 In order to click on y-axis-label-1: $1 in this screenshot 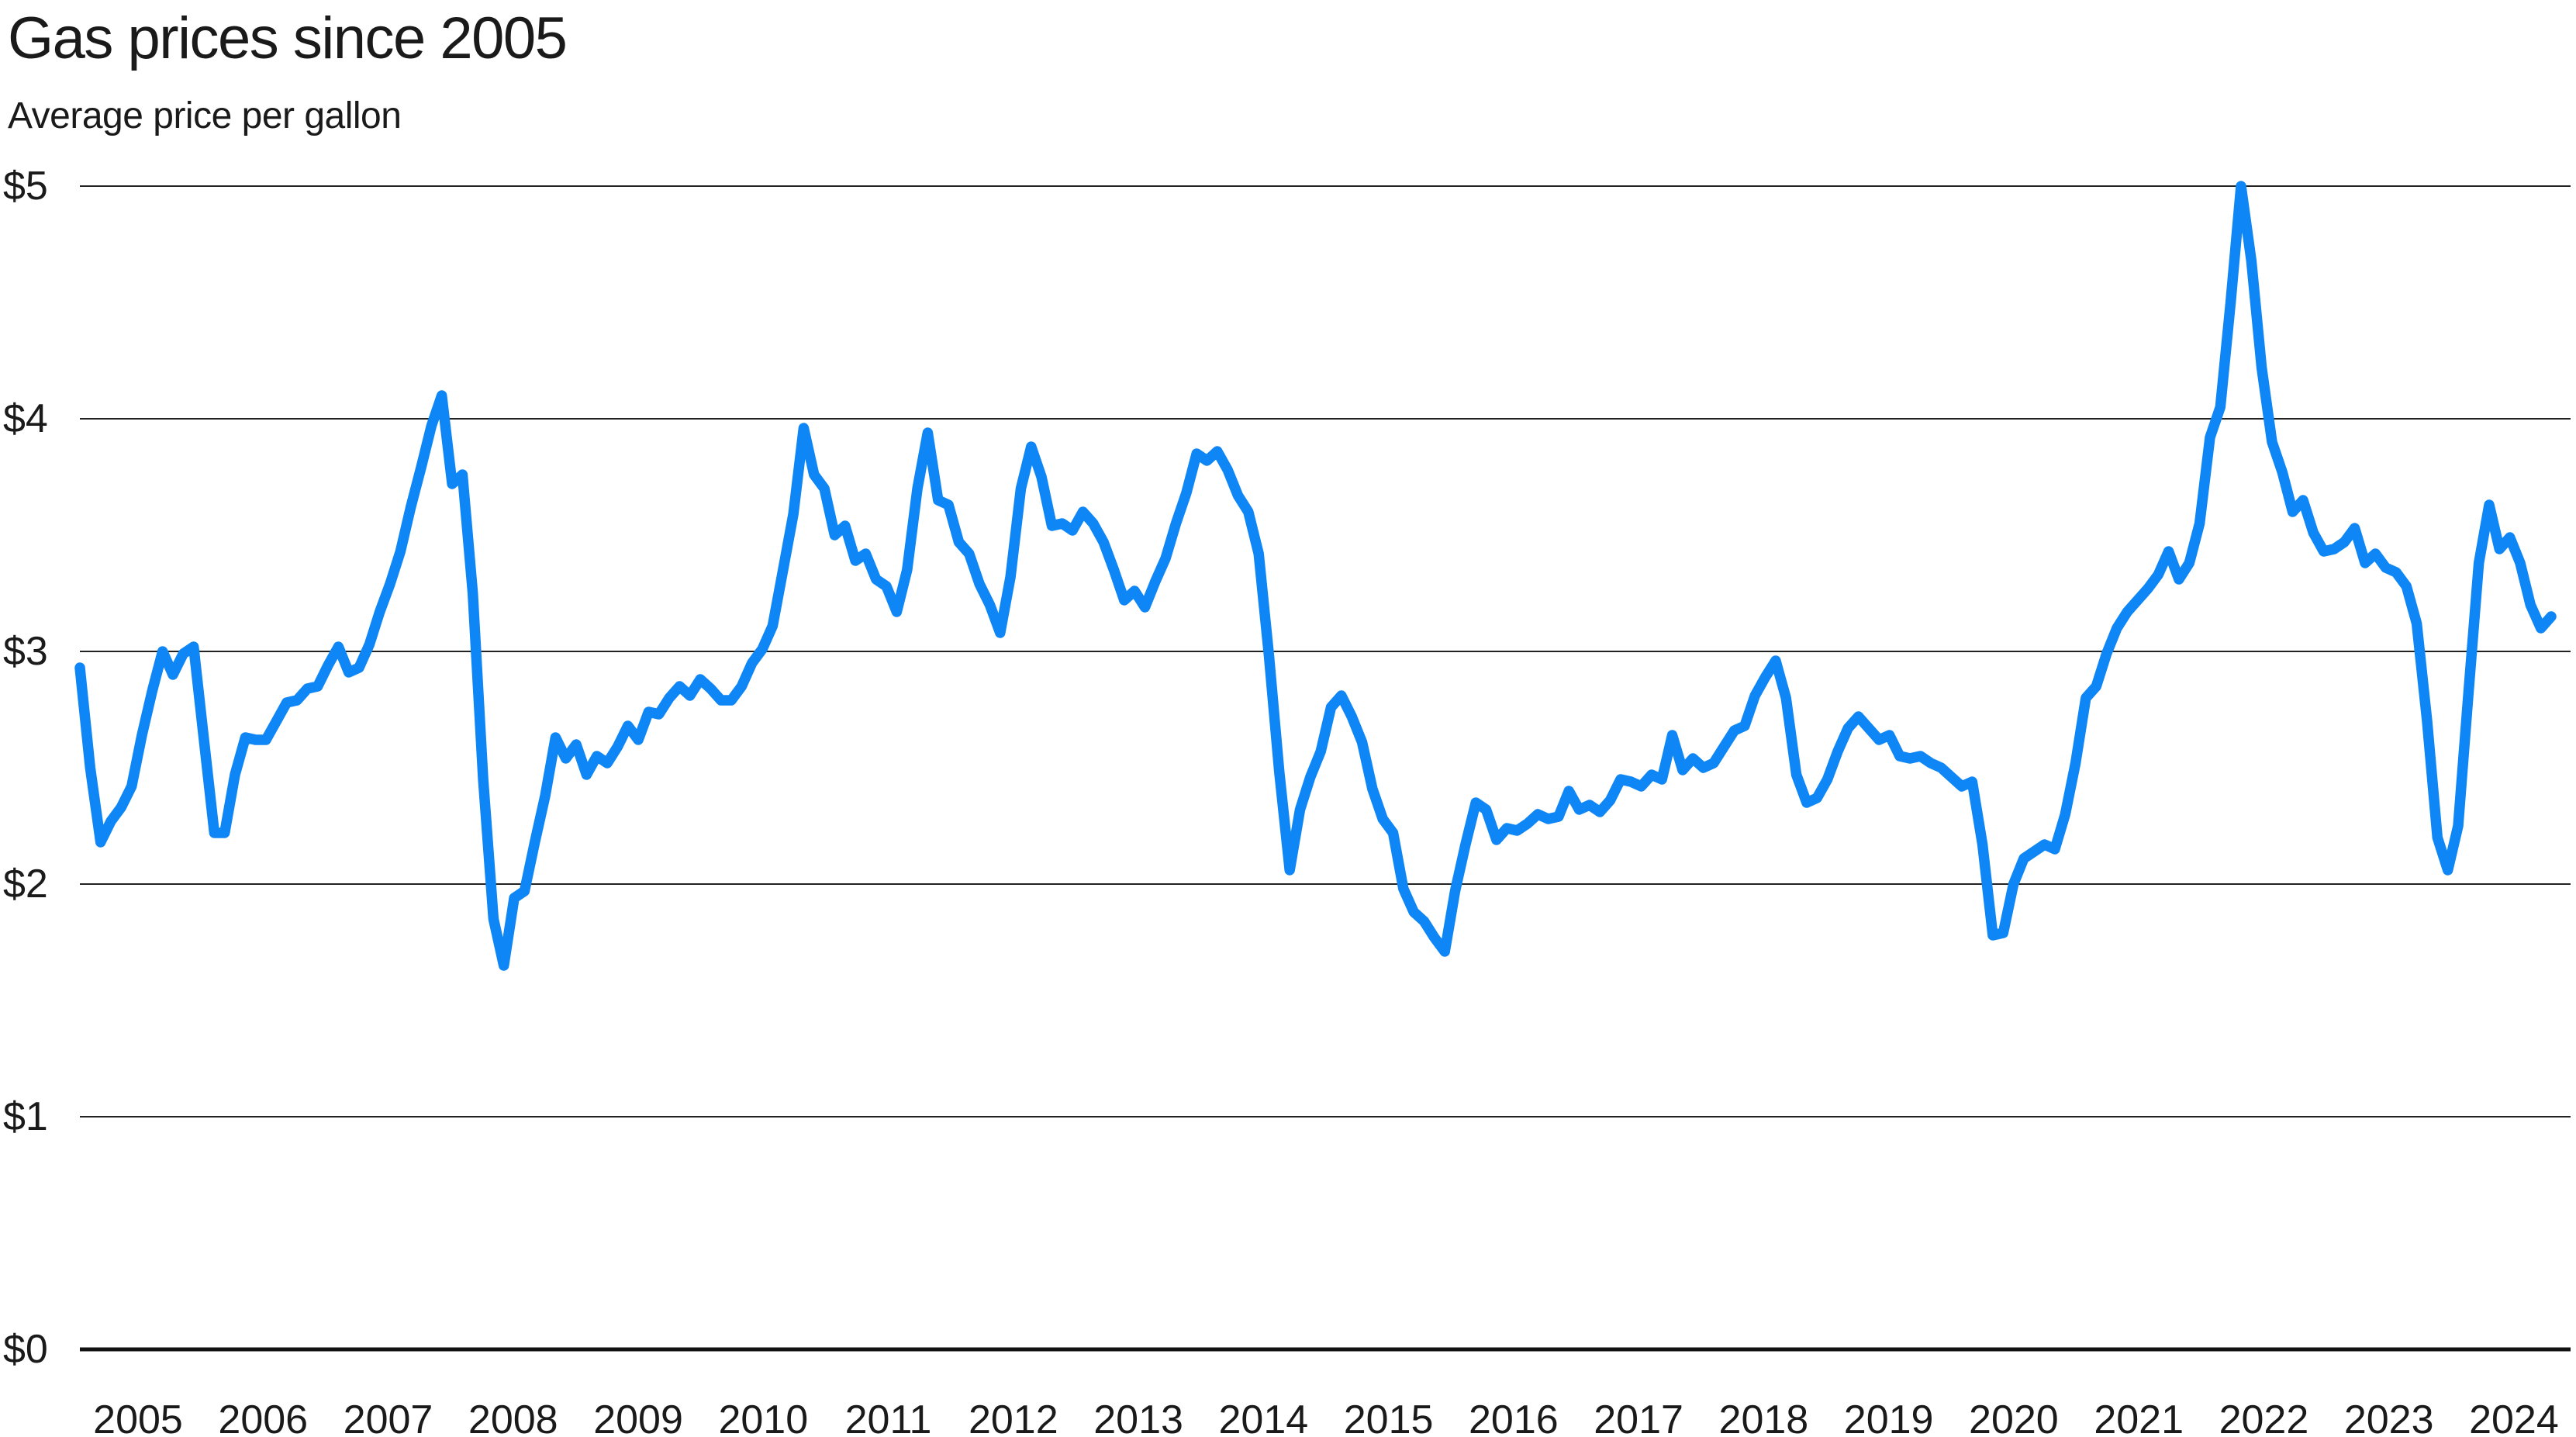, I will do `click(25, 1116)`.